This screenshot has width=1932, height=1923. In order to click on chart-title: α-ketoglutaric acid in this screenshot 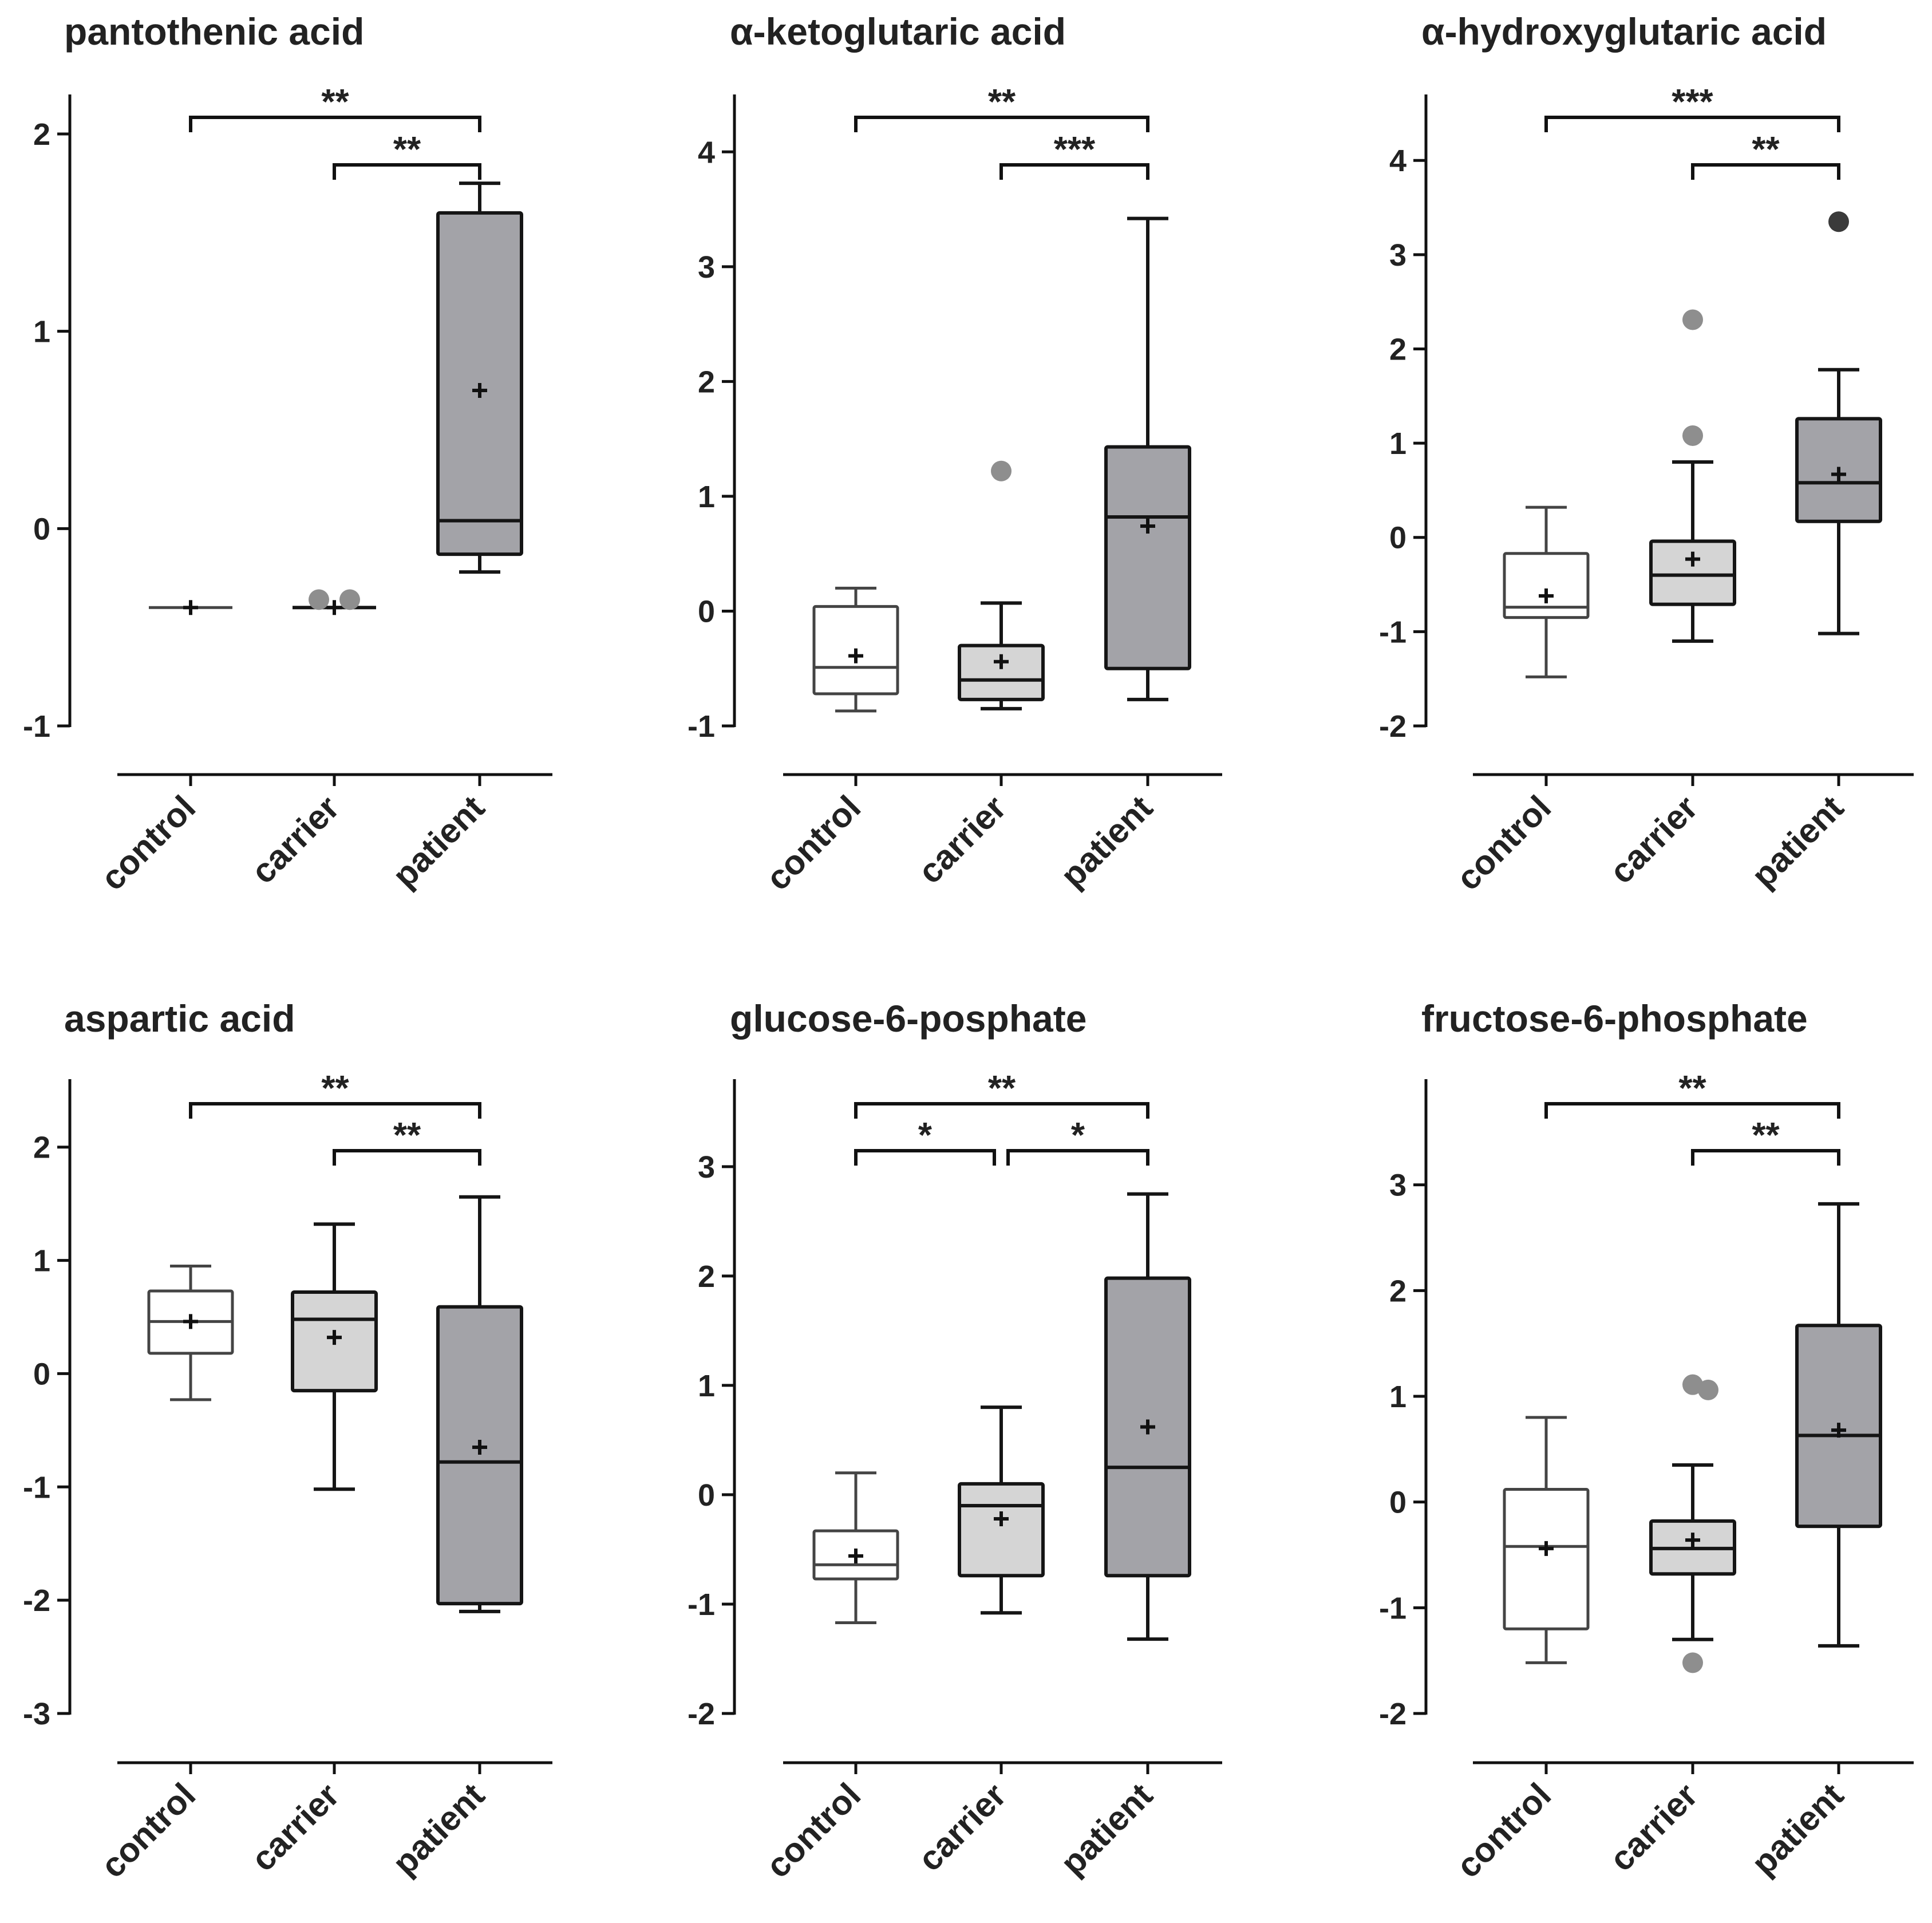, I will do `click(898, 31)`.